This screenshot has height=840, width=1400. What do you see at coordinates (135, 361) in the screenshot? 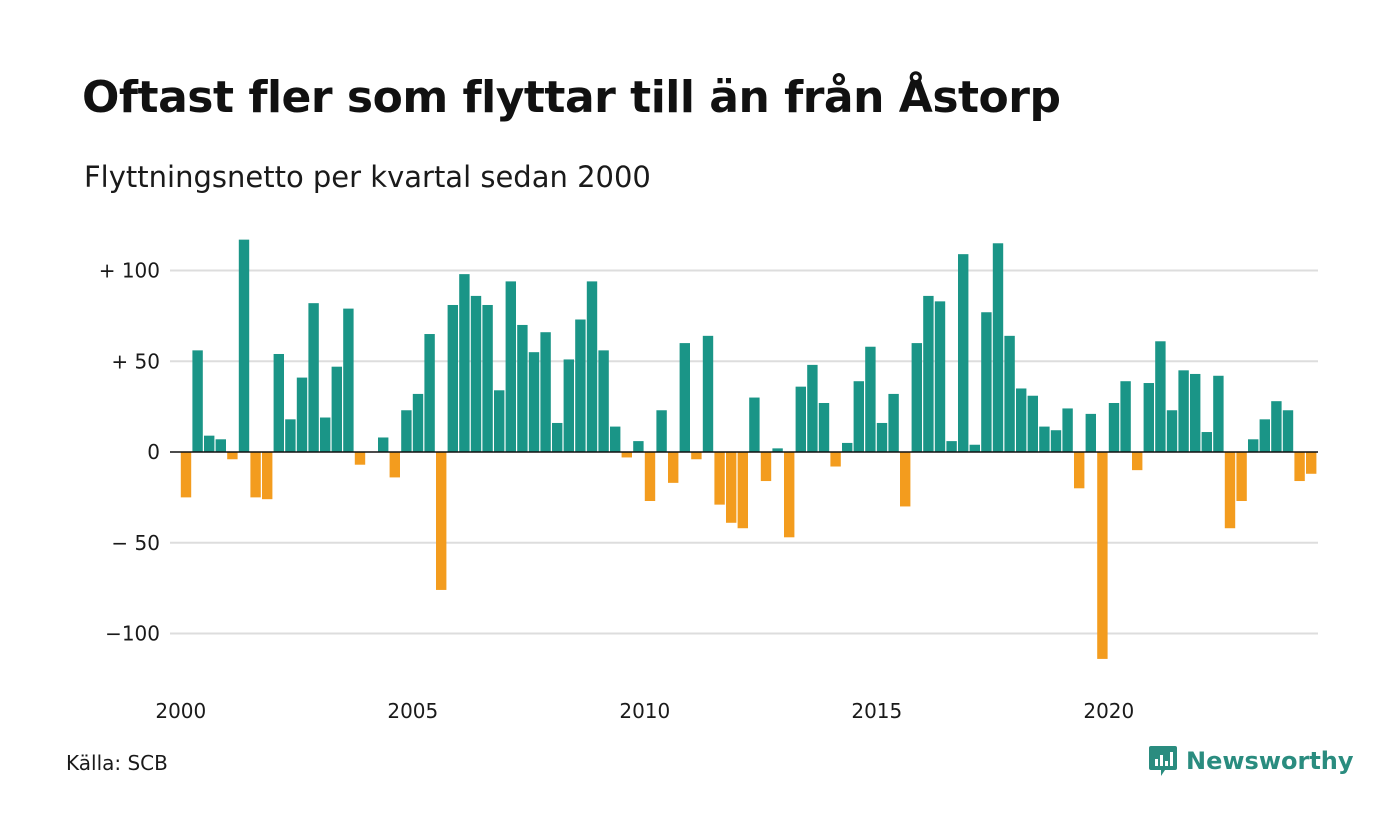
I see `y-tick-label: + 50` at bounding box center [135, 361].